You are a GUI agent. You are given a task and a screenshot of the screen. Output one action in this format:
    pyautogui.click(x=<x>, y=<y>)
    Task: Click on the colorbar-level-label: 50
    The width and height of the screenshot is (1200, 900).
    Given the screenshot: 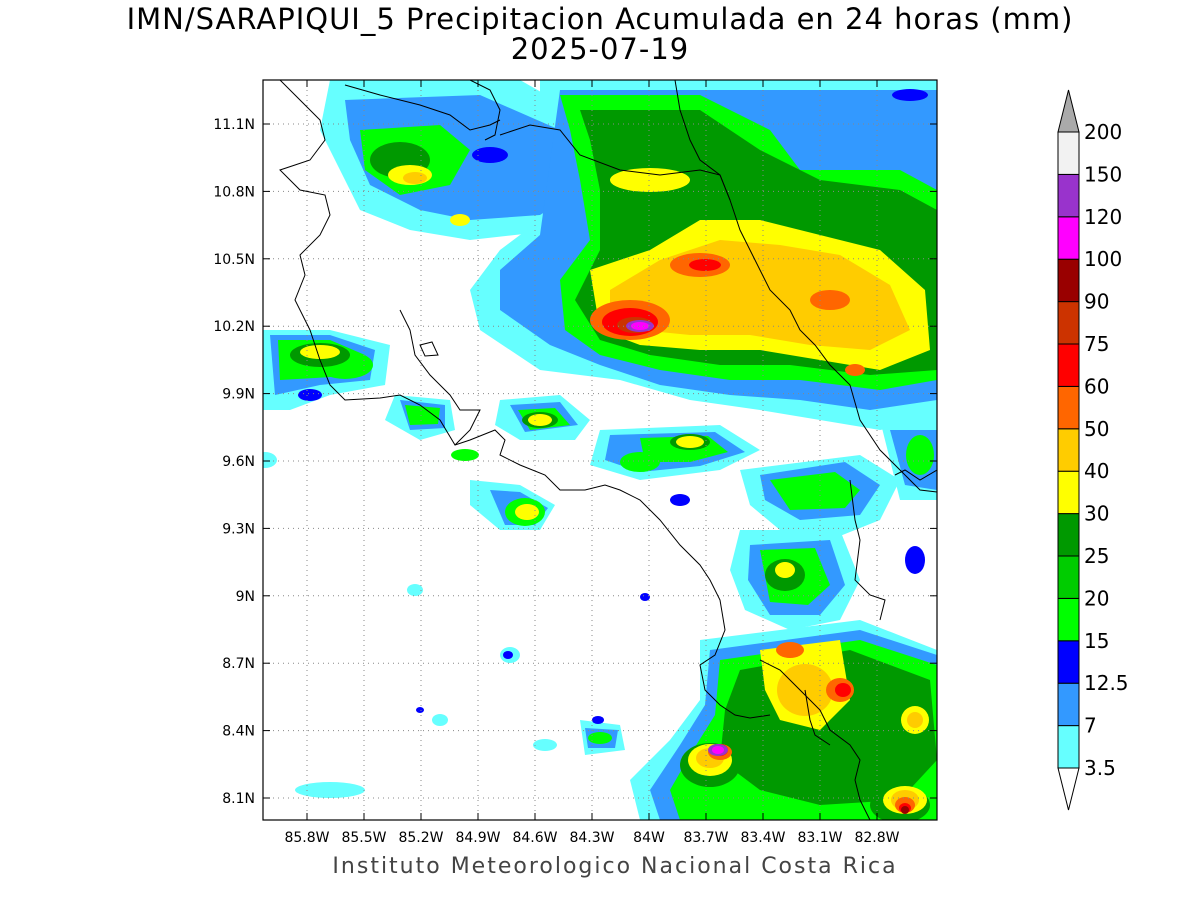 What is the action you would take?
    pyautogui.click(x=1096, y=429)
    